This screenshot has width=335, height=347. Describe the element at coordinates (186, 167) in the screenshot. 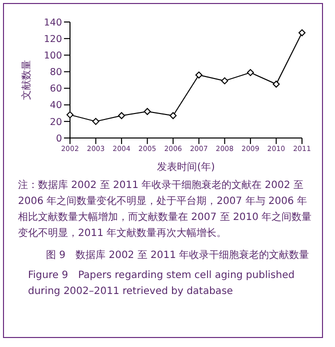

I see `x-axis-title: 发表时间(年)` at that location.